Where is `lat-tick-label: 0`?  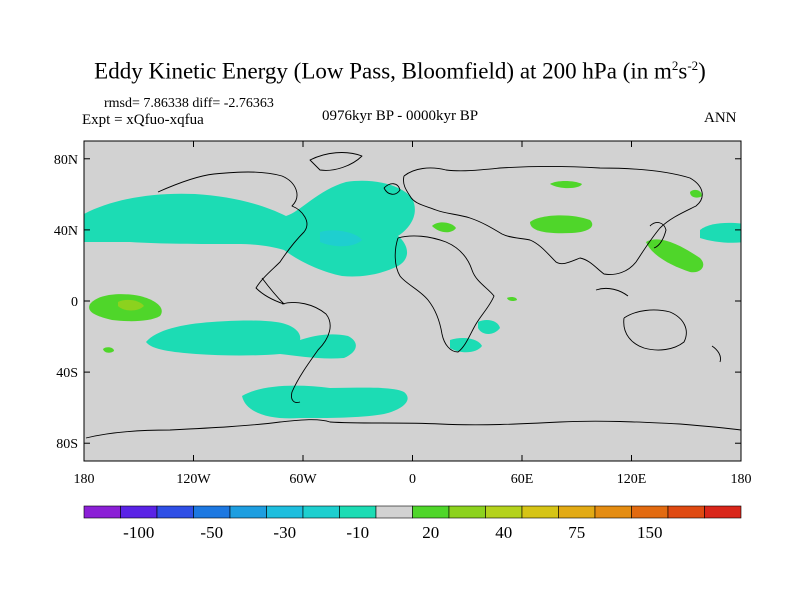 lat-tick-label: 0 is located at coordinates (74, 302).